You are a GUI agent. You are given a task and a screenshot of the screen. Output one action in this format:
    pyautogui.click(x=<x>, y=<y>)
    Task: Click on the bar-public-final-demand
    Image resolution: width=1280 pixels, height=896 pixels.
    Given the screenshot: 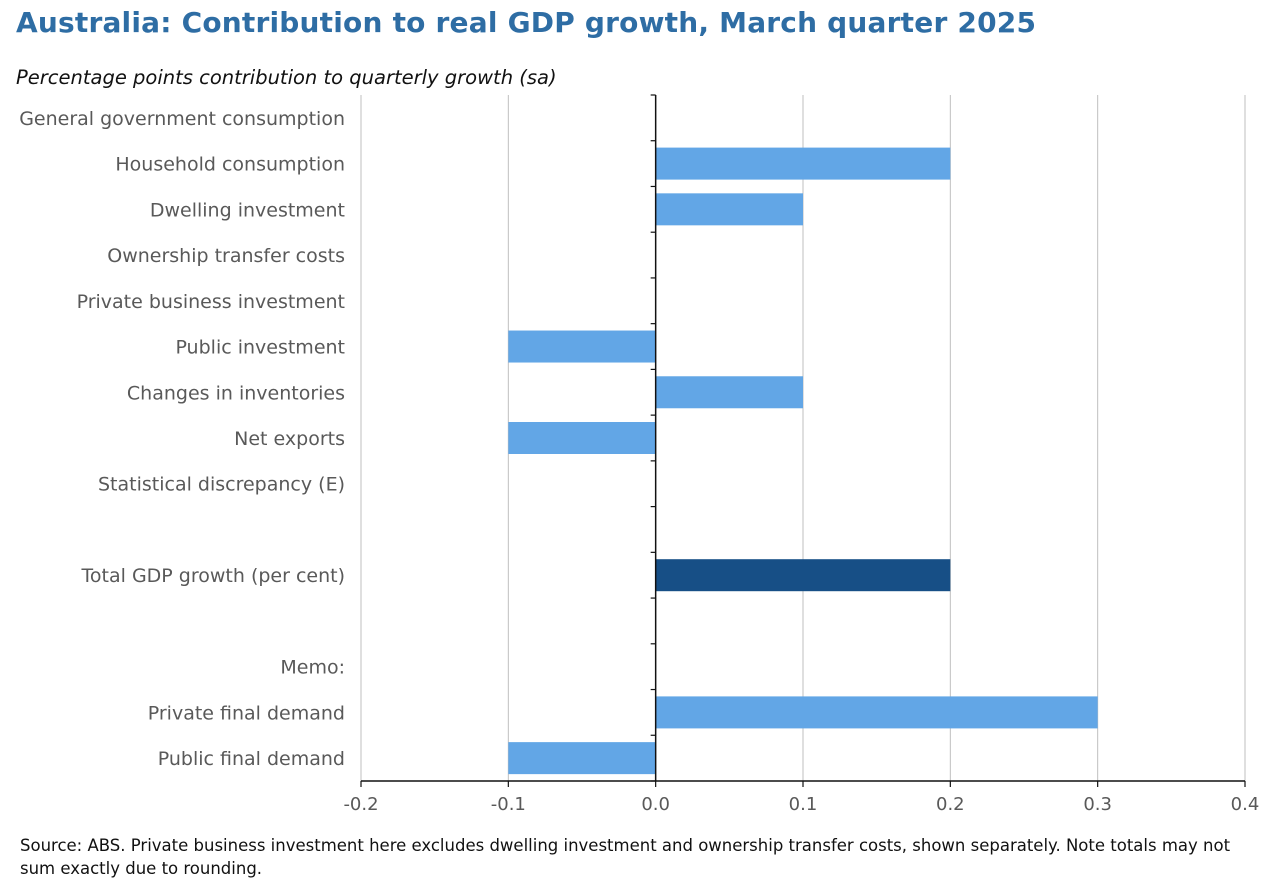 What is the action you would take?
    pyautogui.click(x=582, y=758)
    